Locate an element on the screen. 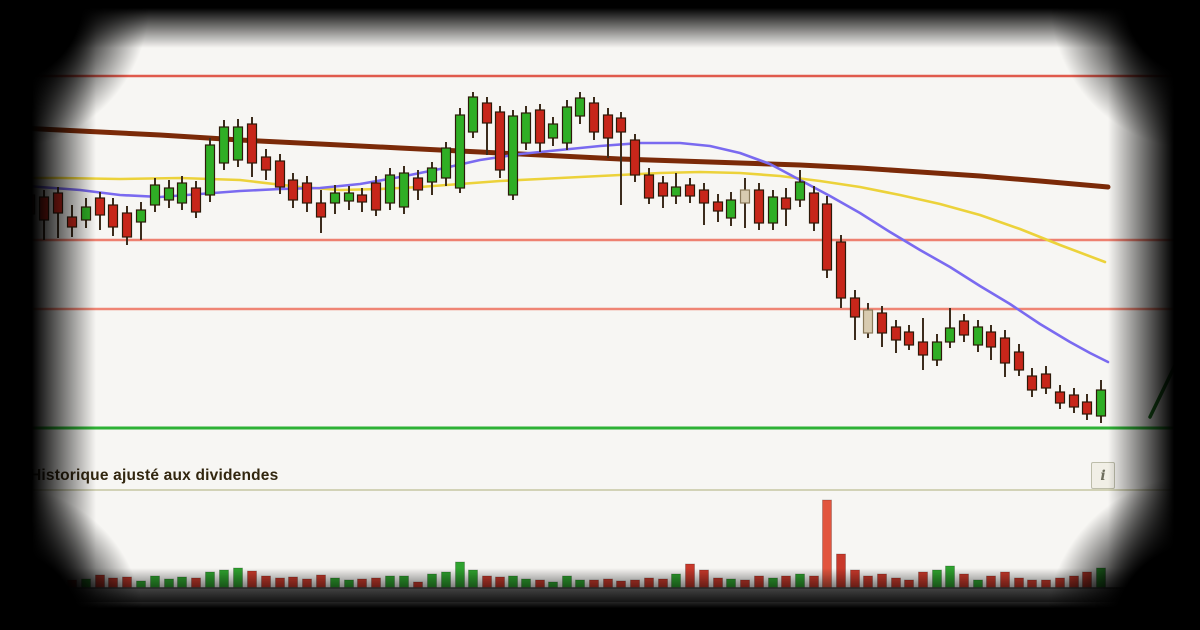 The width and height of the screenshot is (1200, 630). info-icon: i is located at coordinates (1103, 475).